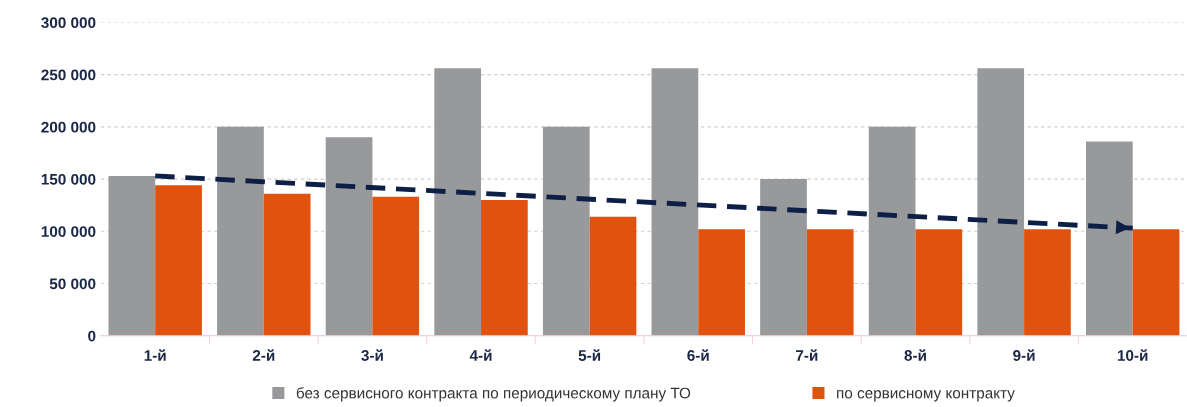  Describe the element at coordinates (480, 355) in the screenshot. I see `x-tick-label: 4-й` at that location.